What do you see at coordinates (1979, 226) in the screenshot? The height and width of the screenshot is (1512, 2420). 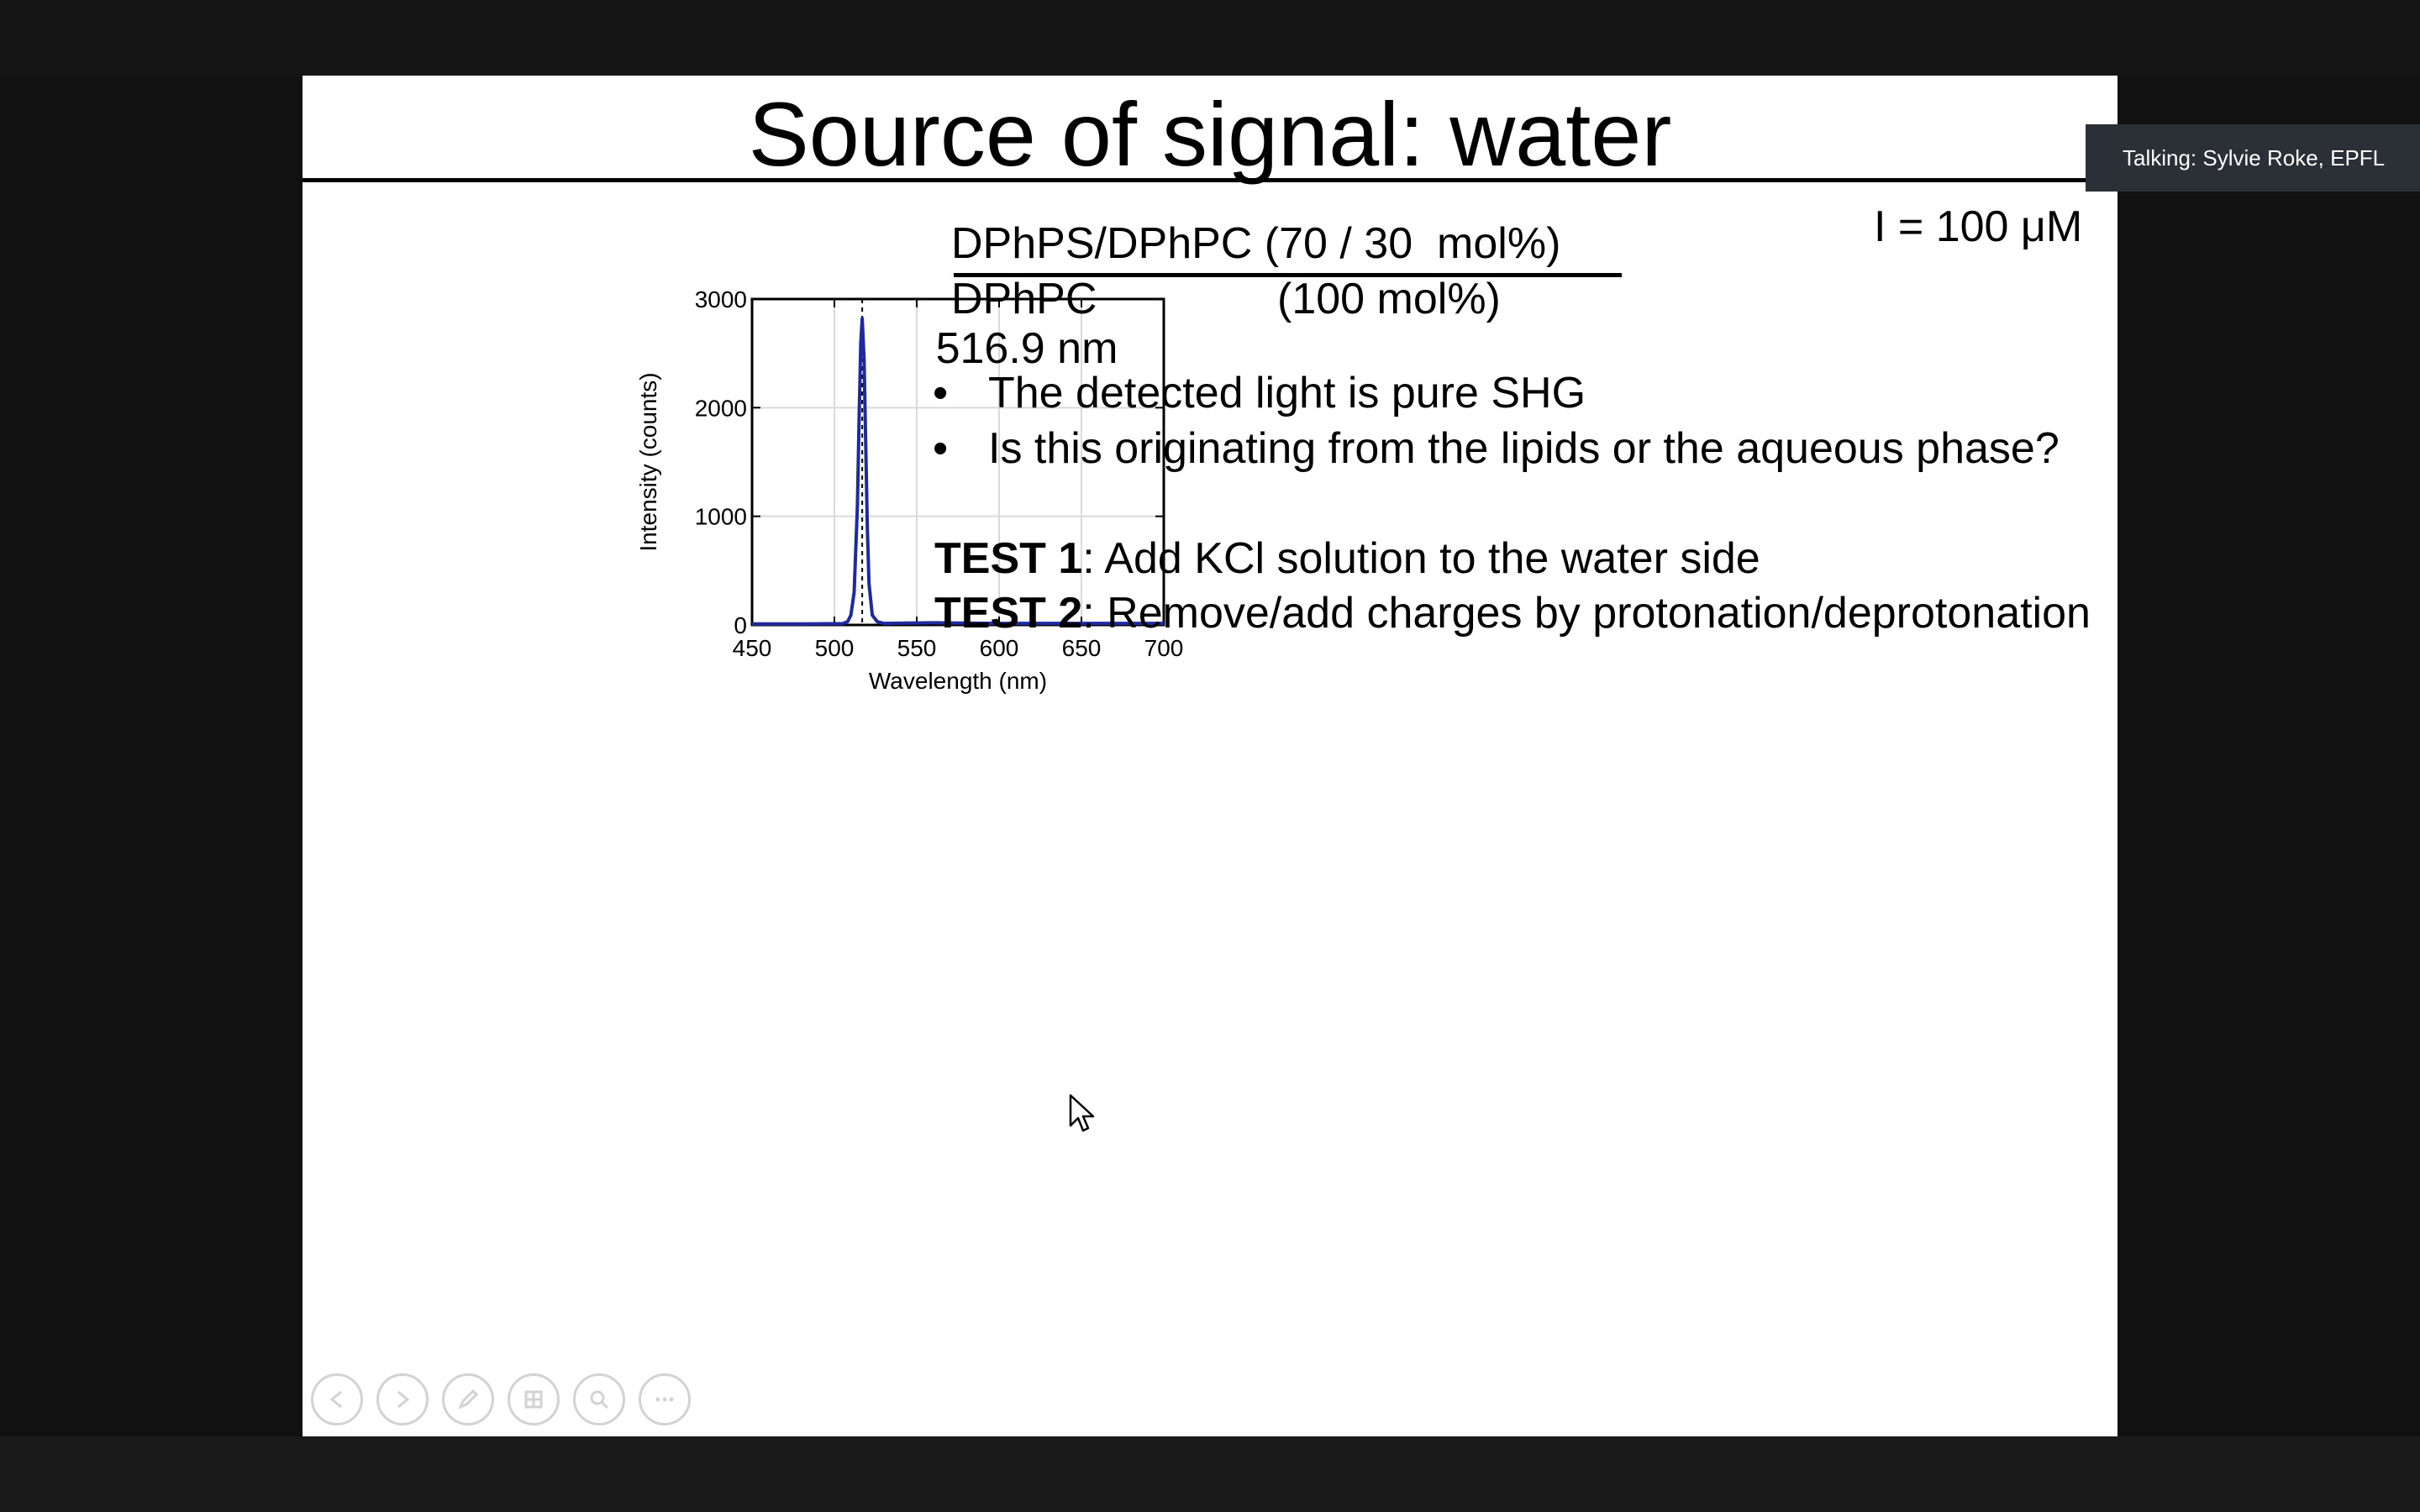 I see `concentration-label: I = 100 μM` at bounding box center [1979, 226].